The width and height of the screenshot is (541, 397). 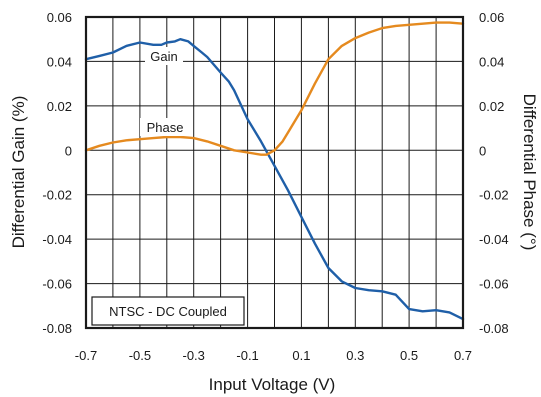 I want to click on left-y-tick-label-0: 0.06, so click(x=59, y=17).